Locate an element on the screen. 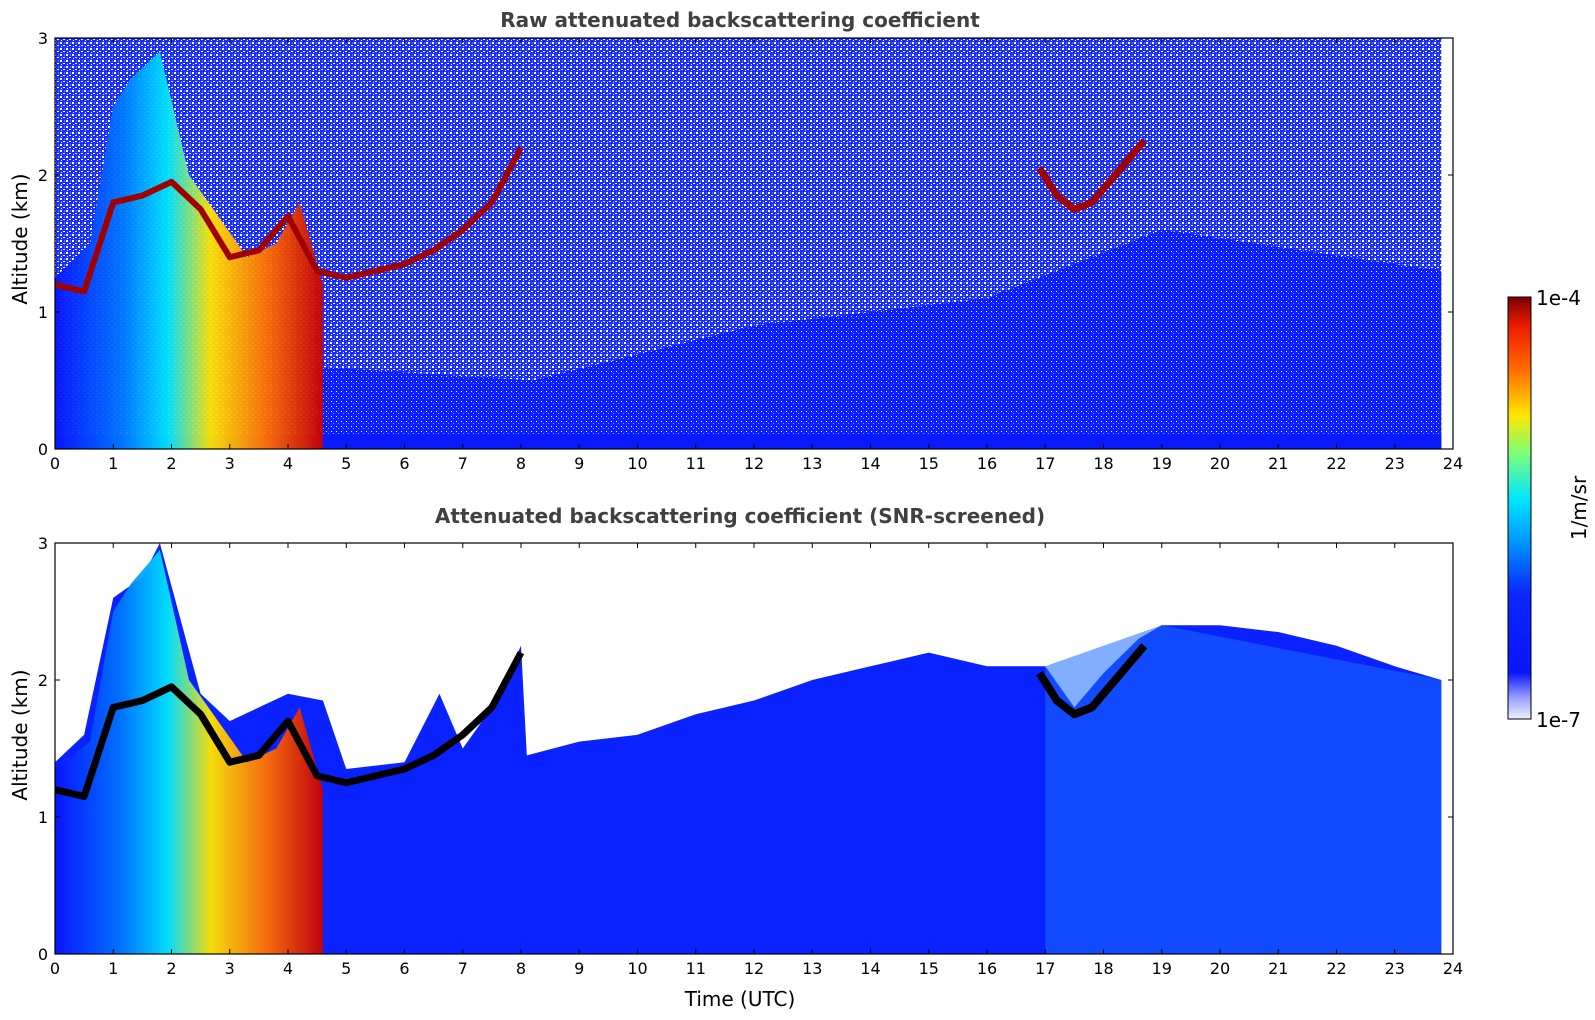 The height and width of the screenshot is (1020, 1595). panel-screened-ylabel: Altitude (km) is located at coordinates (20, 734).